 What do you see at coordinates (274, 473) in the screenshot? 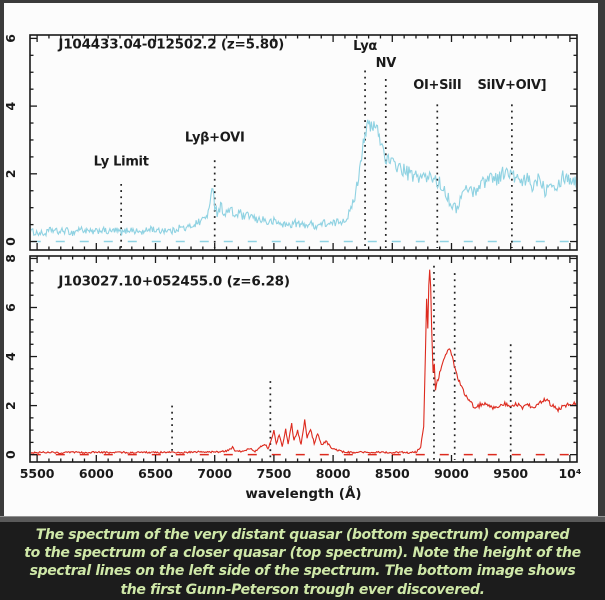
I see `x-tick-label: 7500` at bounding box center [274, 473].